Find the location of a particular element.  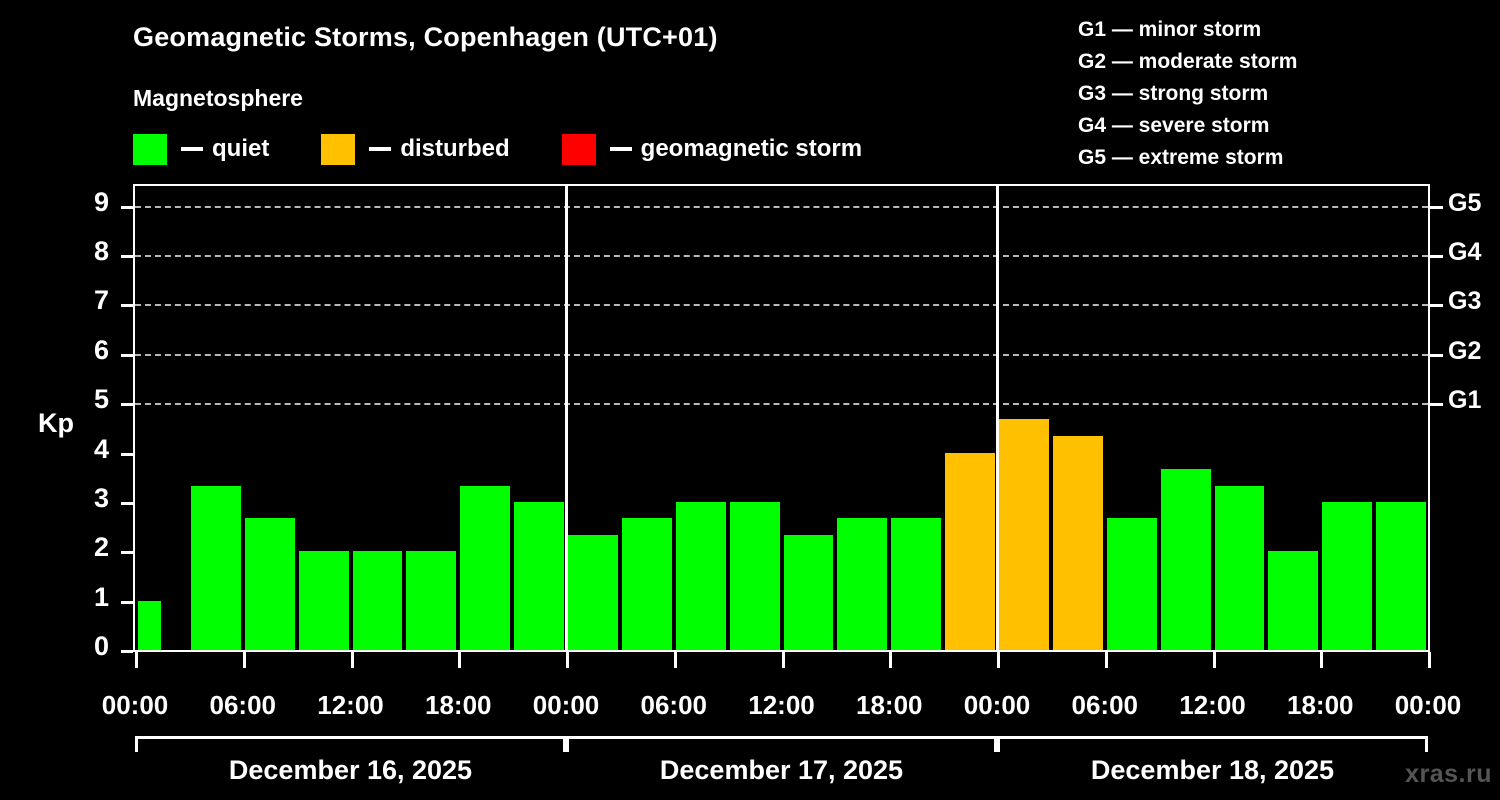

legend-swatch-disturbed is located at coordinates (338, 149).